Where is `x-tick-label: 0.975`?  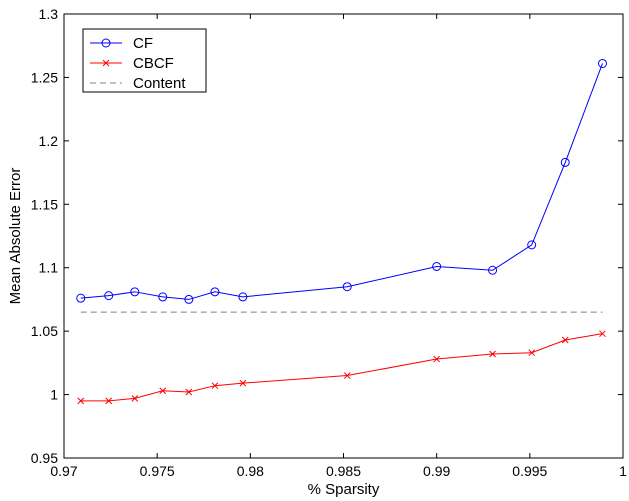 x-tick-label: 0.975 is located at coordinates (157, 471).